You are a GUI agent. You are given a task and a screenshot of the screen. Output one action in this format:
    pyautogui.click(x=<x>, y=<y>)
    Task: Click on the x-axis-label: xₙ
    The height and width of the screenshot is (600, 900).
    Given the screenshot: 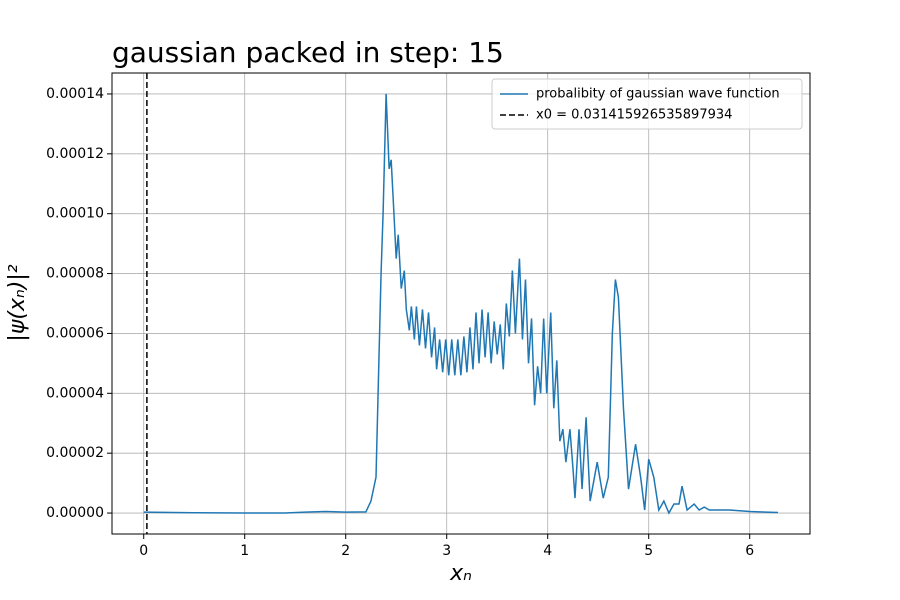 What is the action you would take?
    pyautogui.click(x=460, y=573)
    